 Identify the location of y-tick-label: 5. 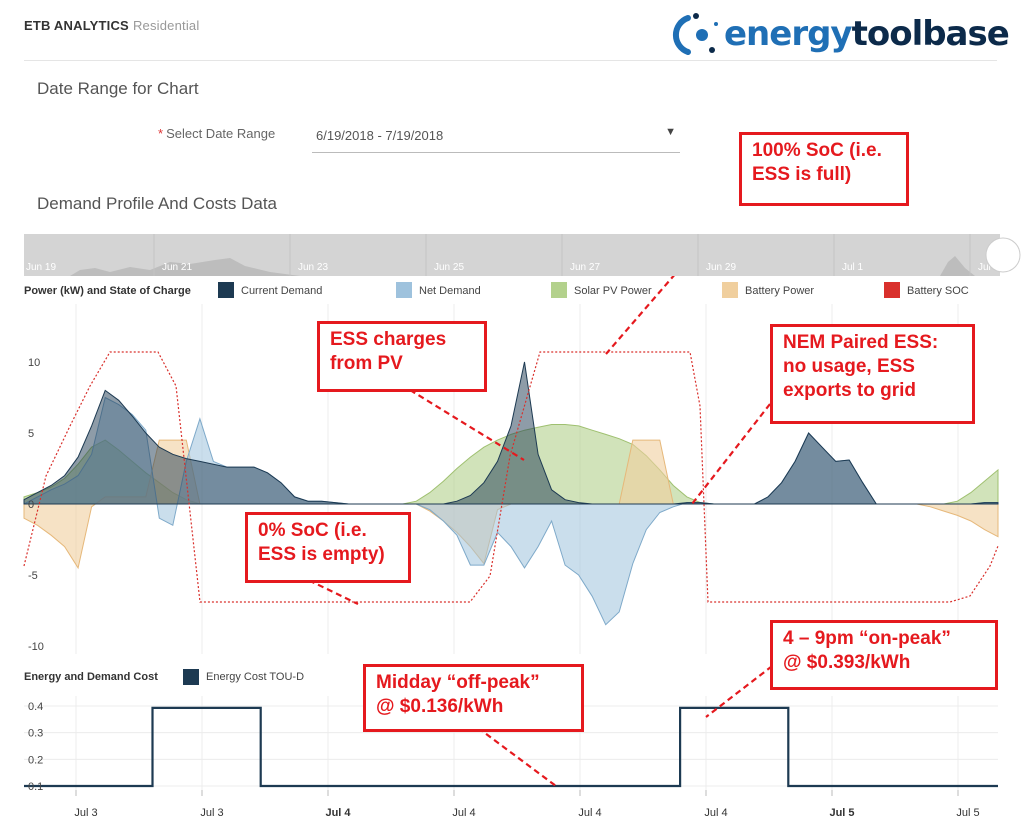
(31, 434).